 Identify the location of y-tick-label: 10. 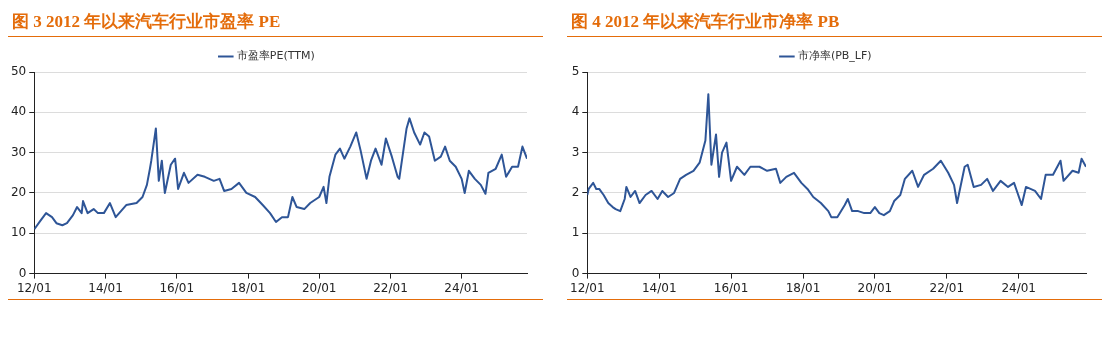
(18, 232).